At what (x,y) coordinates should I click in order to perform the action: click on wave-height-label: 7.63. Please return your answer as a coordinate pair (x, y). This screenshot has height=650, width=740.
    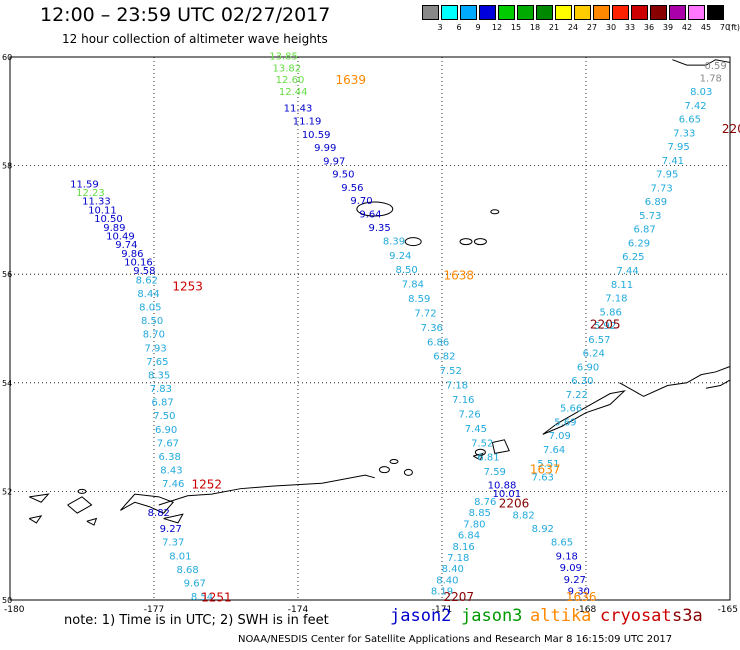
    Looking at the image, I should click on (543, 478).